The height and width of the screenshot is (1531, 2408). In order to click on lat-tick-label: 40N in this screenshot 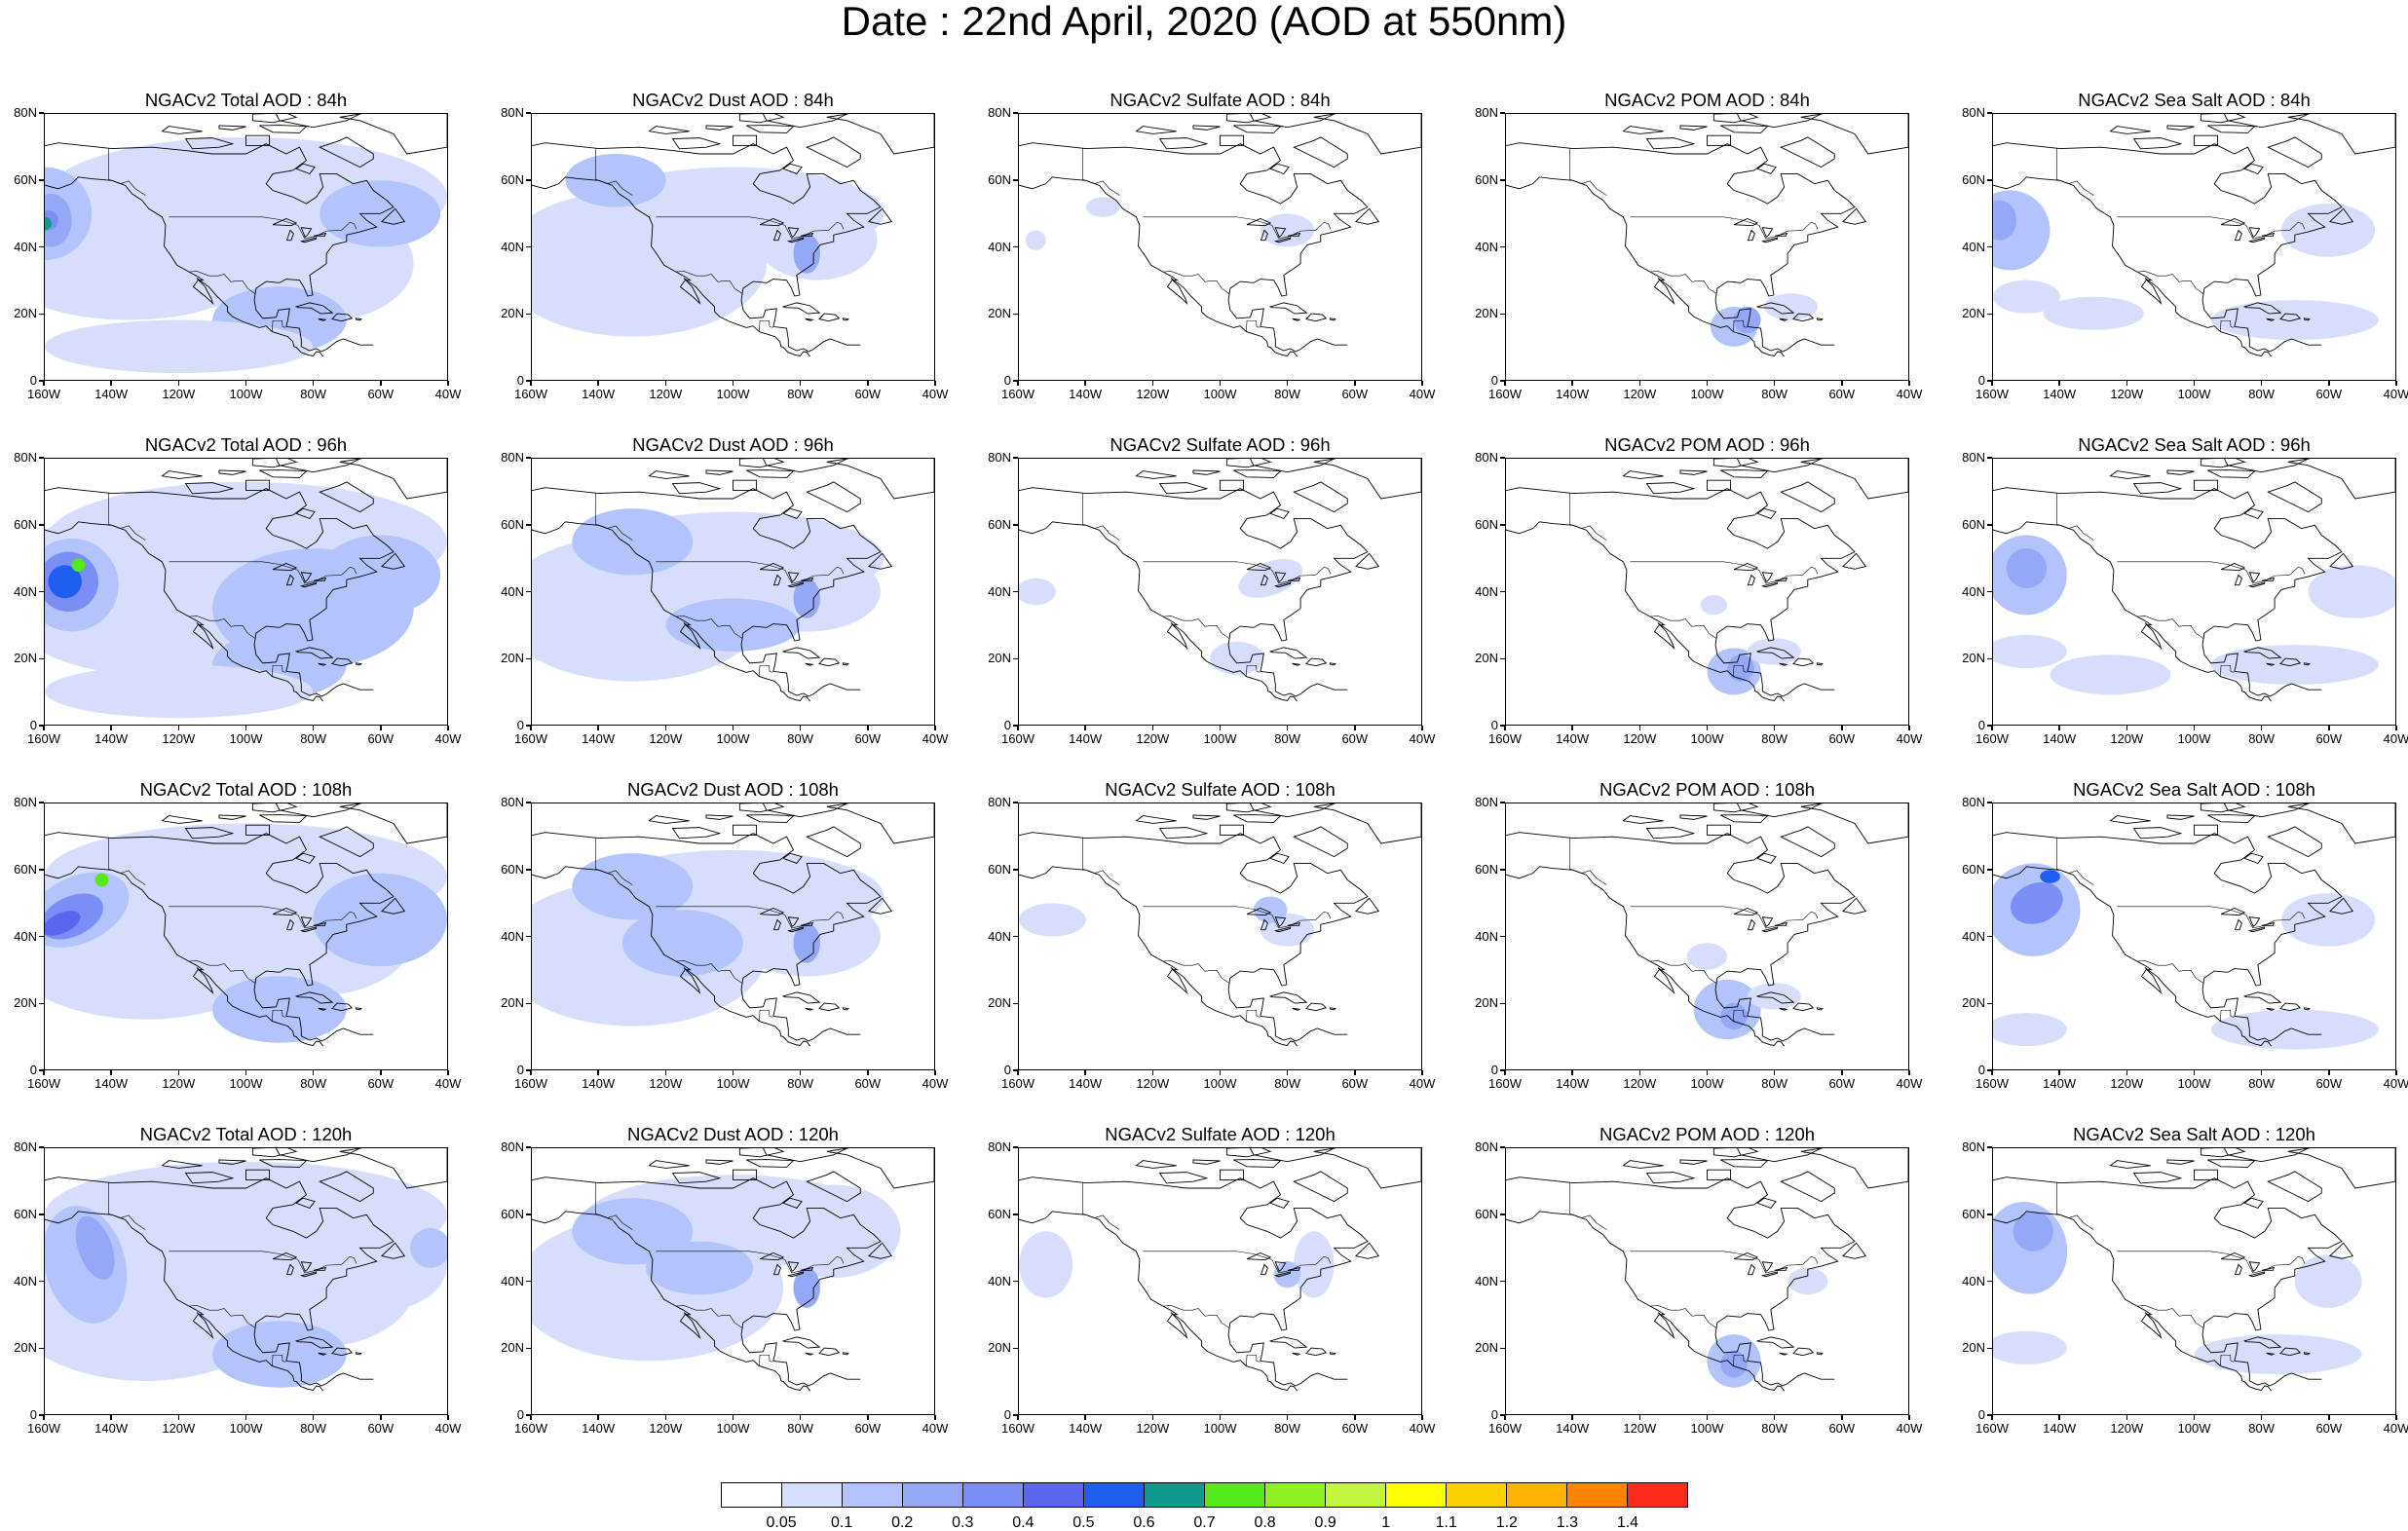, I will do `click(999, 246)`.